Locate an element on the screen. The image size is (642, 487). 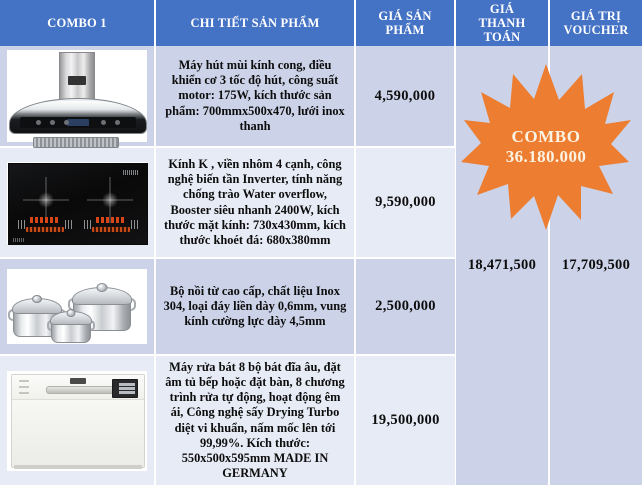
dishwasher-display is located at coordinates (125, 388).